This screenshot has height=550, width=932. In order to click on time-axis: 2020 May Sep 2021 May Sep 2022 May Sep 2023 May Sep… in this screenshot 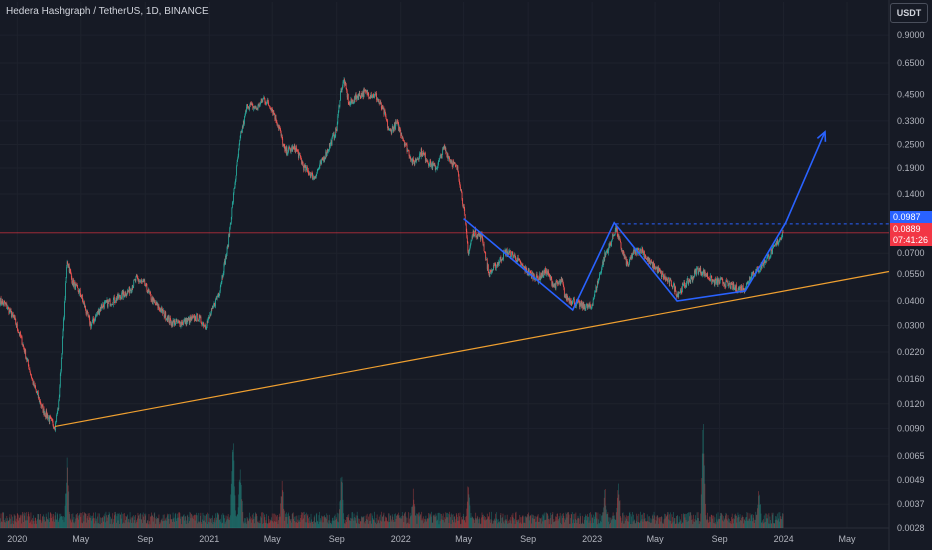, I will do `click(431, 539)`.